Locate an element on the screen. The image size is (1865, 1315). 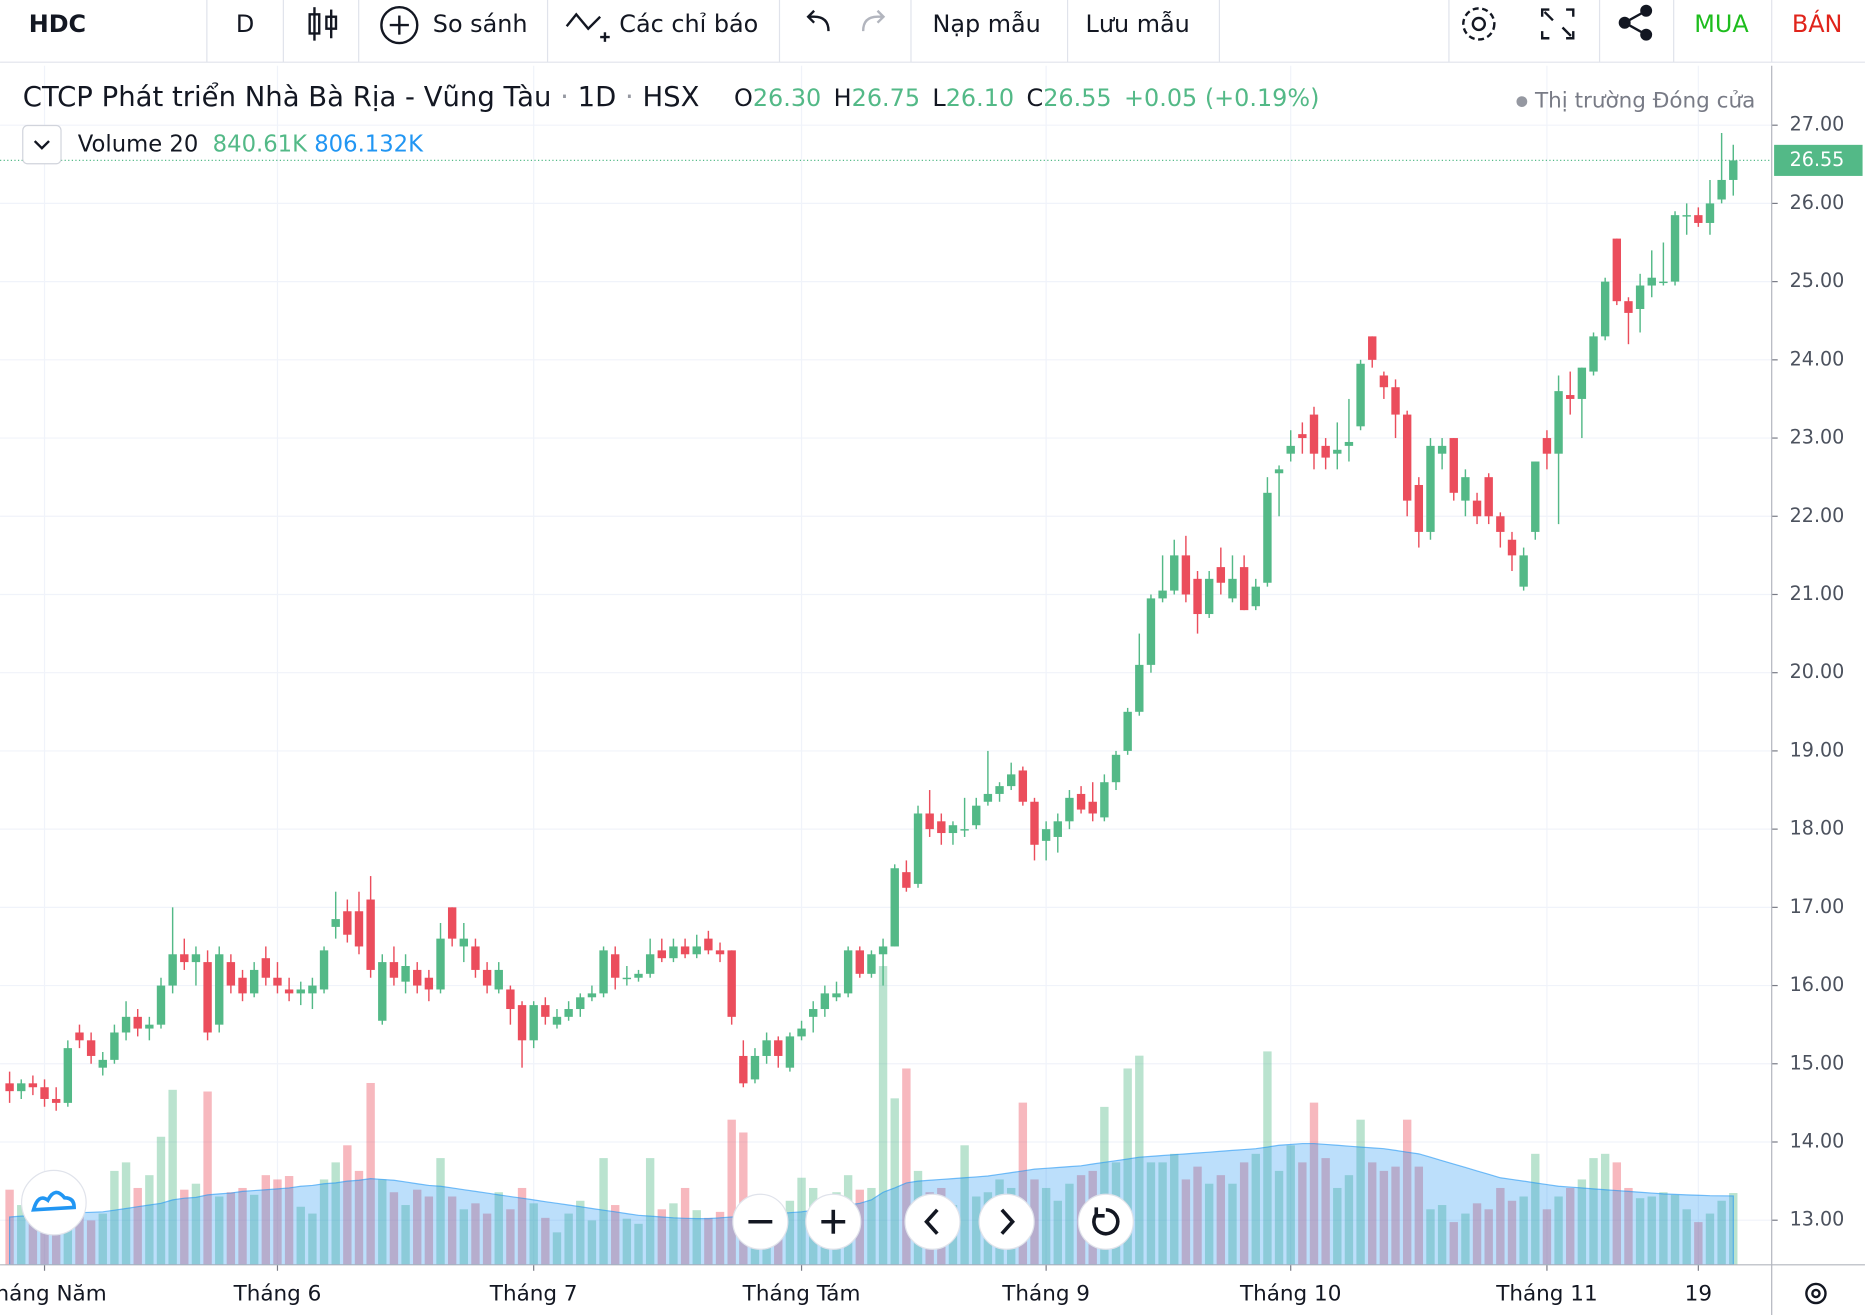
save-template-button: Lưu mẫu is located at coordinates (1138, 23).